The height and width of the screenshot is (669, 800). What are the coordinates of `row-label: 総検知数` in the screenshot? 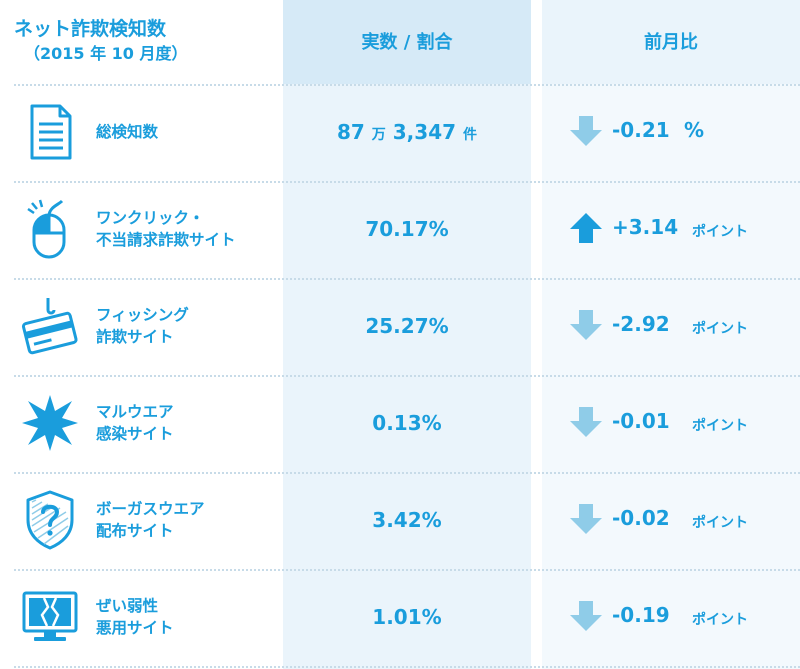 It's located at (186, 132).